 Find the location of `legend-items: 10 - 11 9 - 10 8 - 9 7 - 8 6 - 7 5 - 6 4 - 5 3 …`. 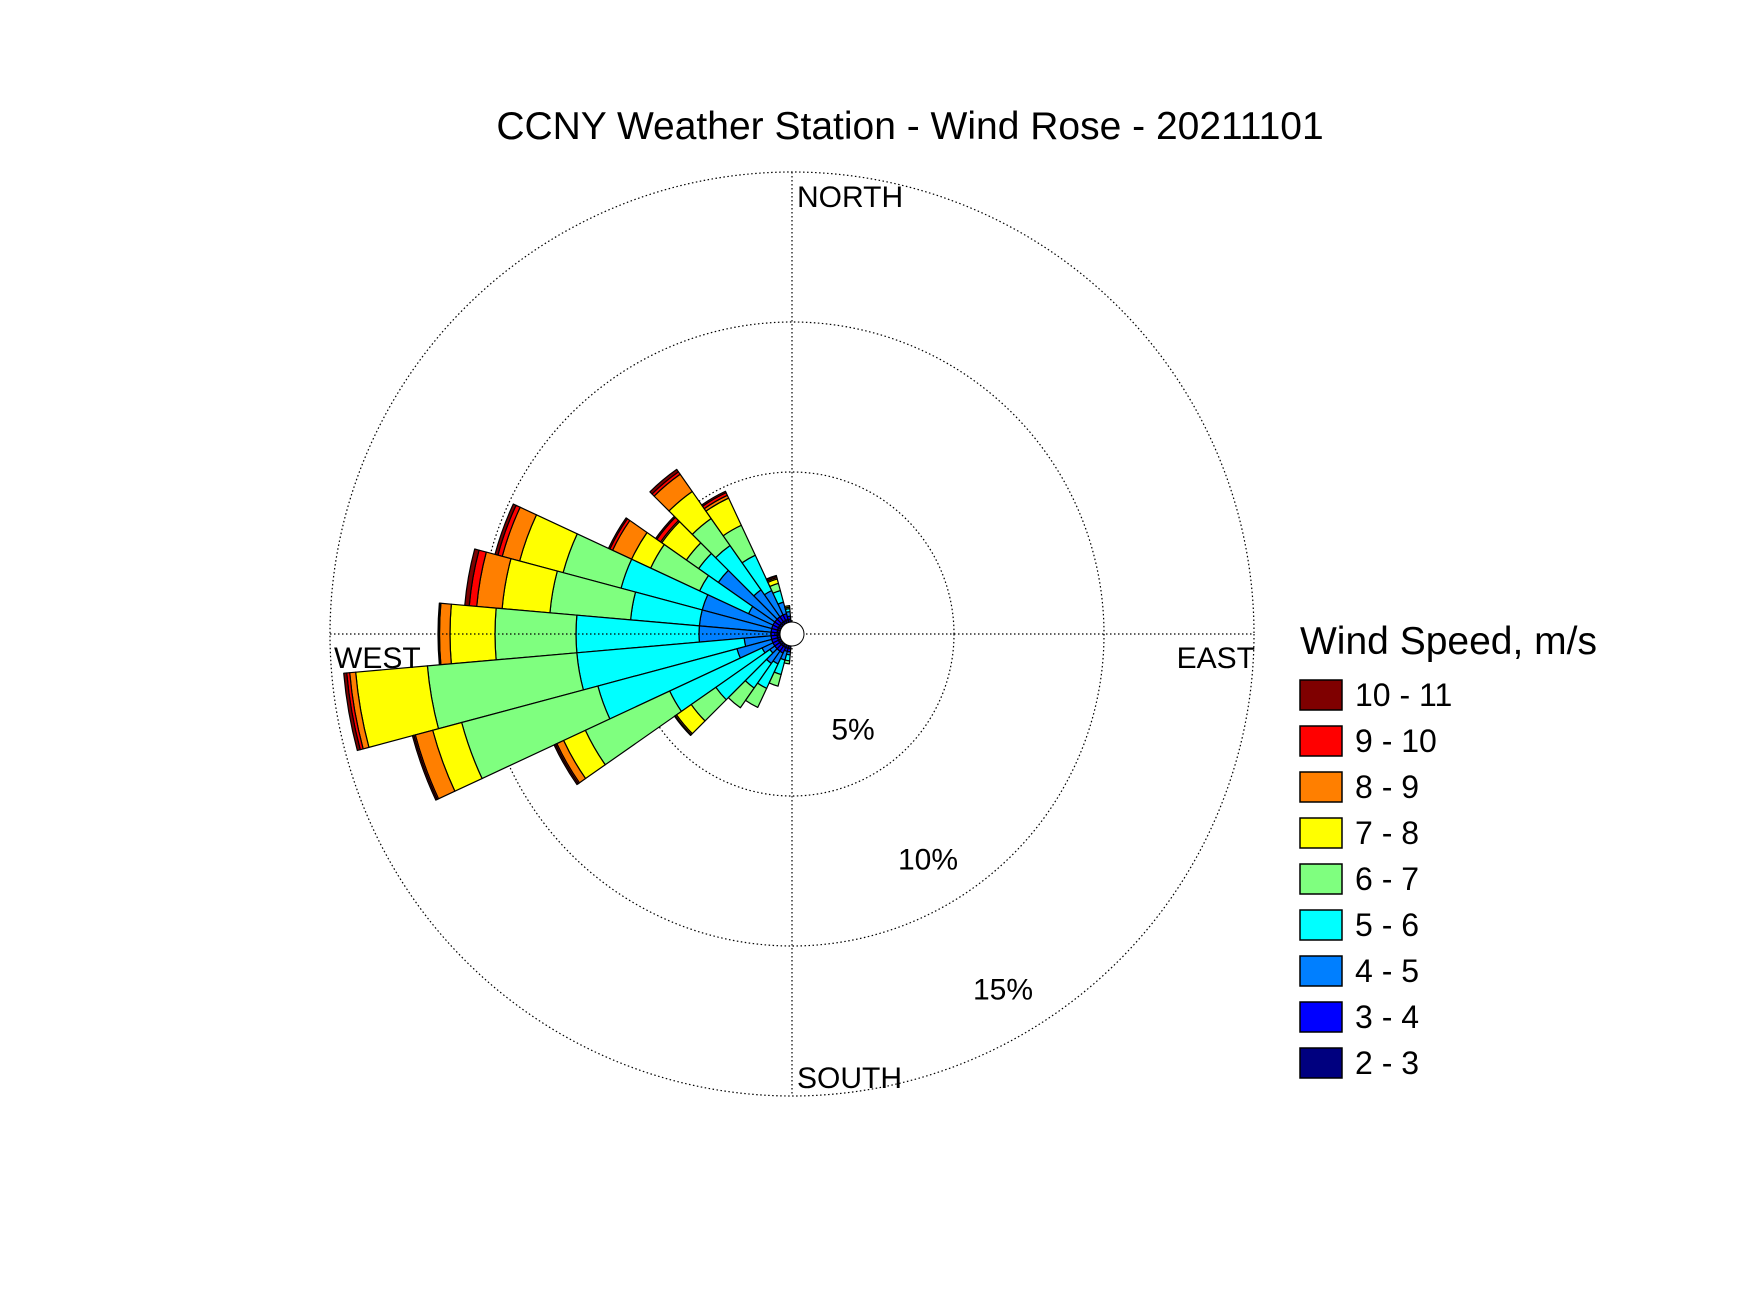

legend-items: 10 - 11 9 - 10 8 - 9 7 - 8 6 - 7 5 - 6 4 - 5 3 … is located at coordinates (1375, 879).